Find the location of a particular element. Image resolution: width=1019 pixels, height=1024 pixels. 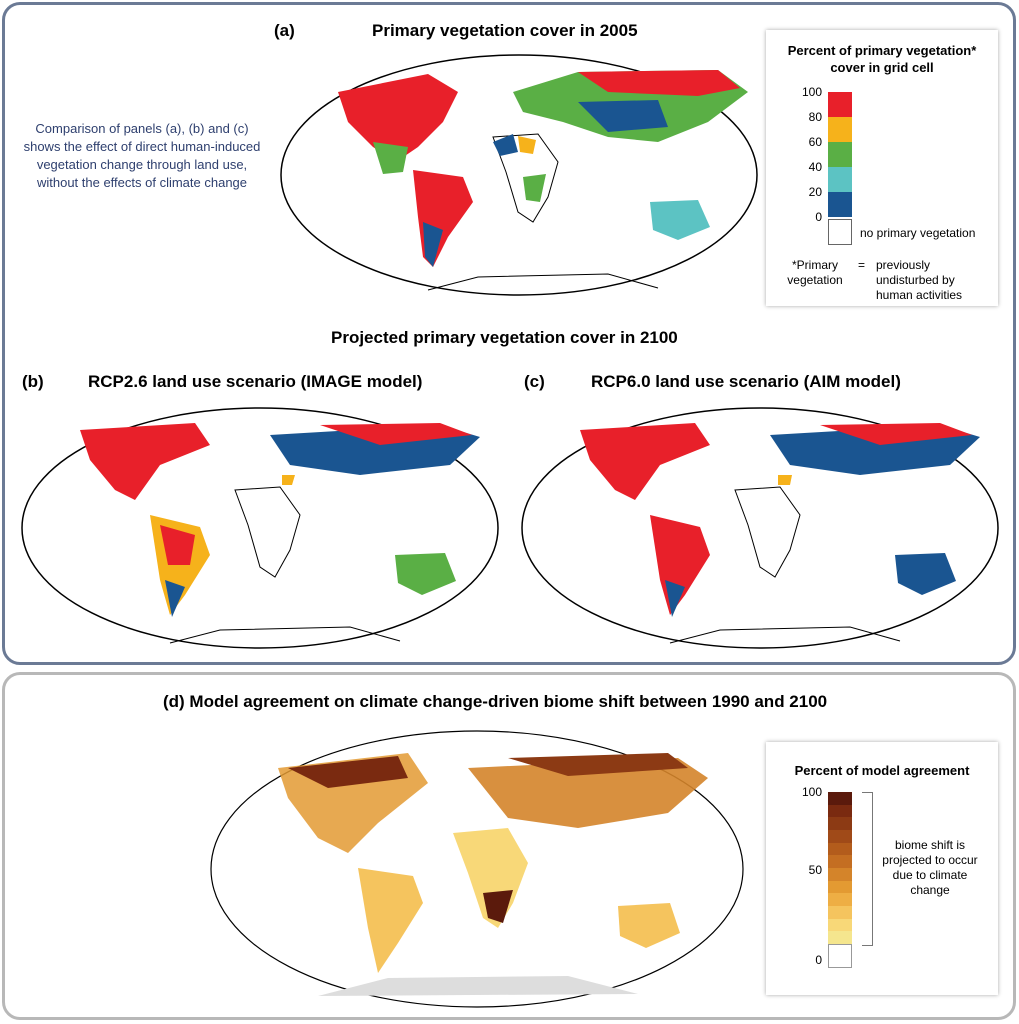

legend-top-none-box is located at coordinates (840, 232).